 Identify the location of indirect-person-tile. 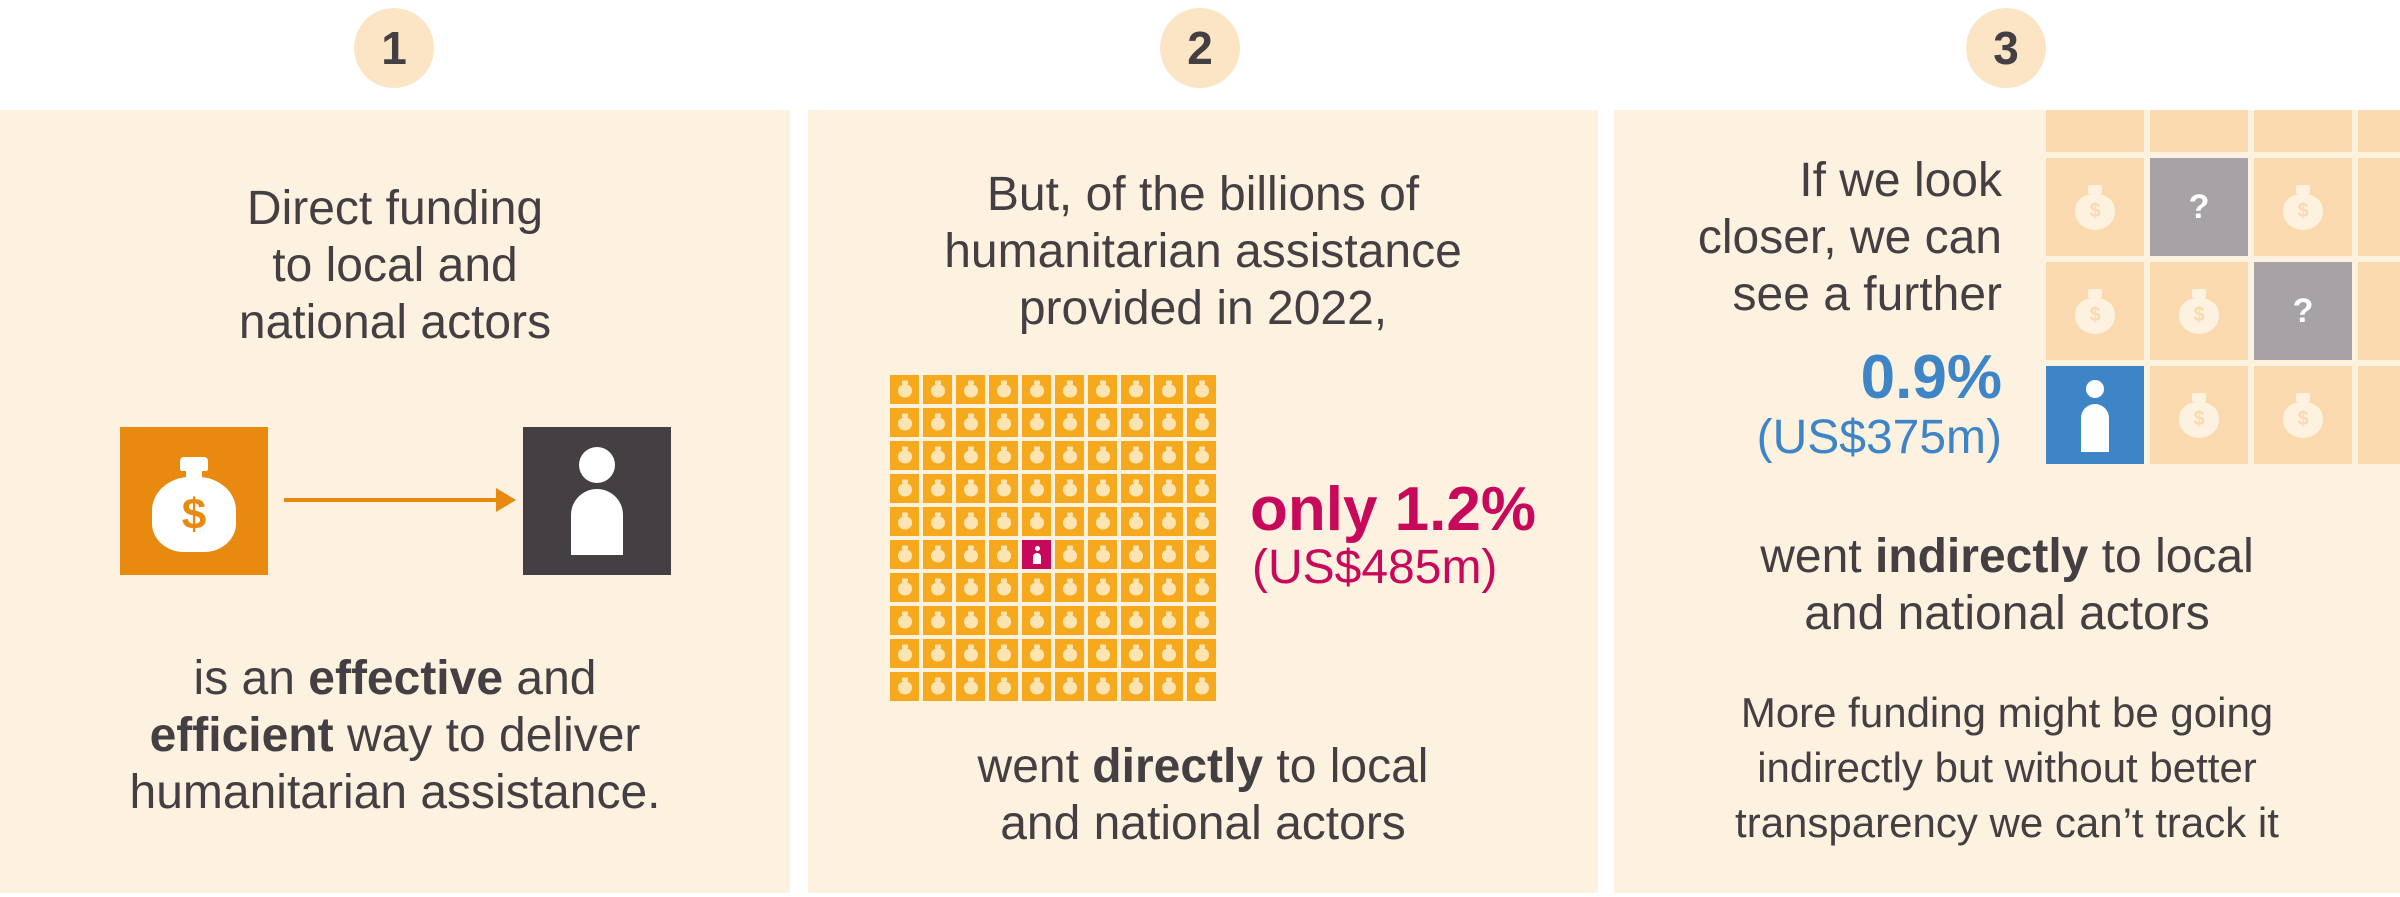
(2095, 415).